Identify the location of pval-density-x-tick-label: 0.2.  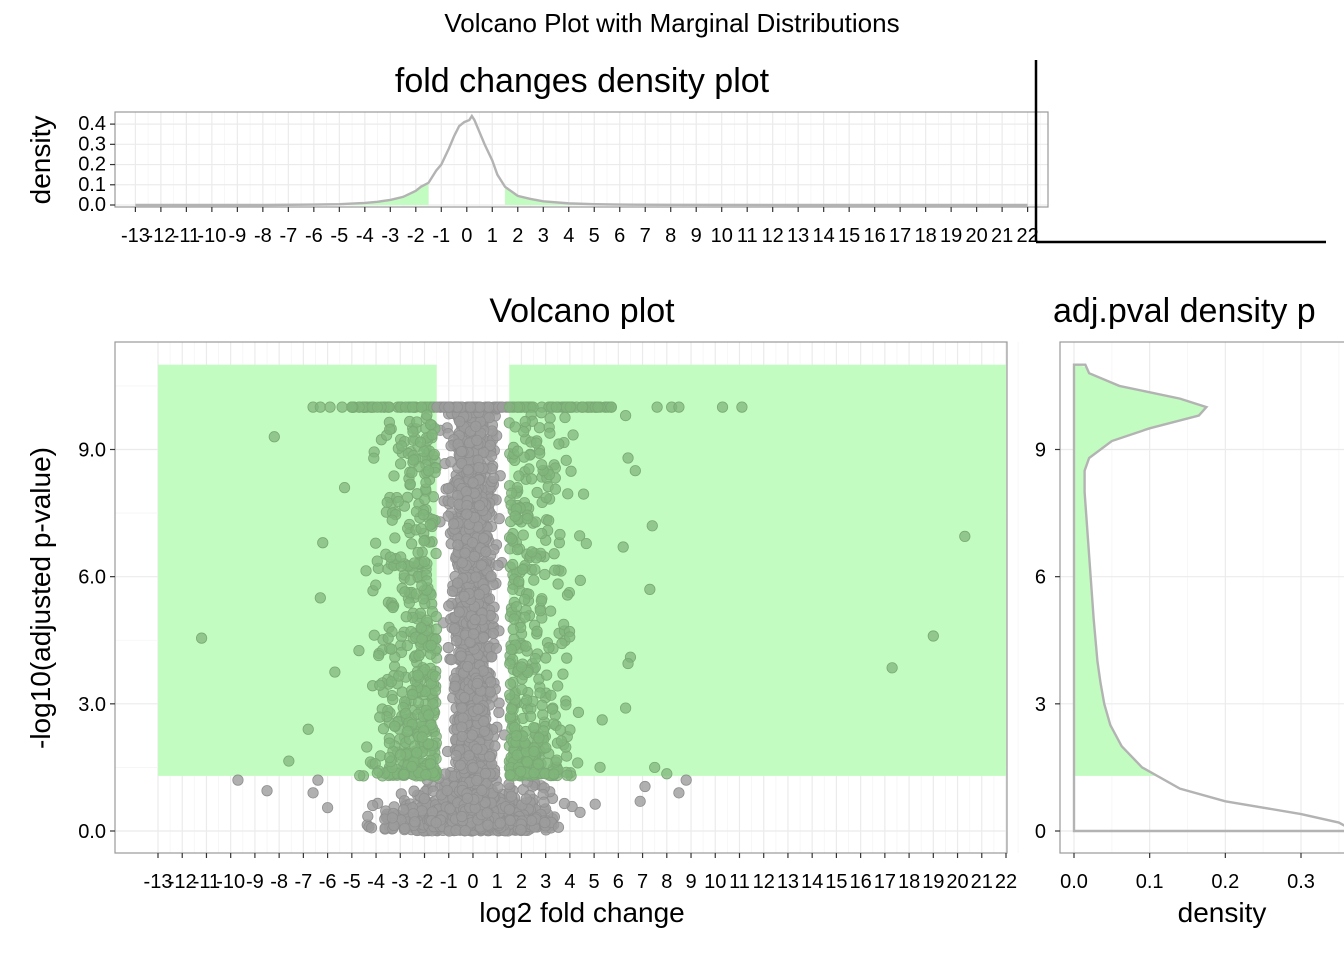
(1225, 882).